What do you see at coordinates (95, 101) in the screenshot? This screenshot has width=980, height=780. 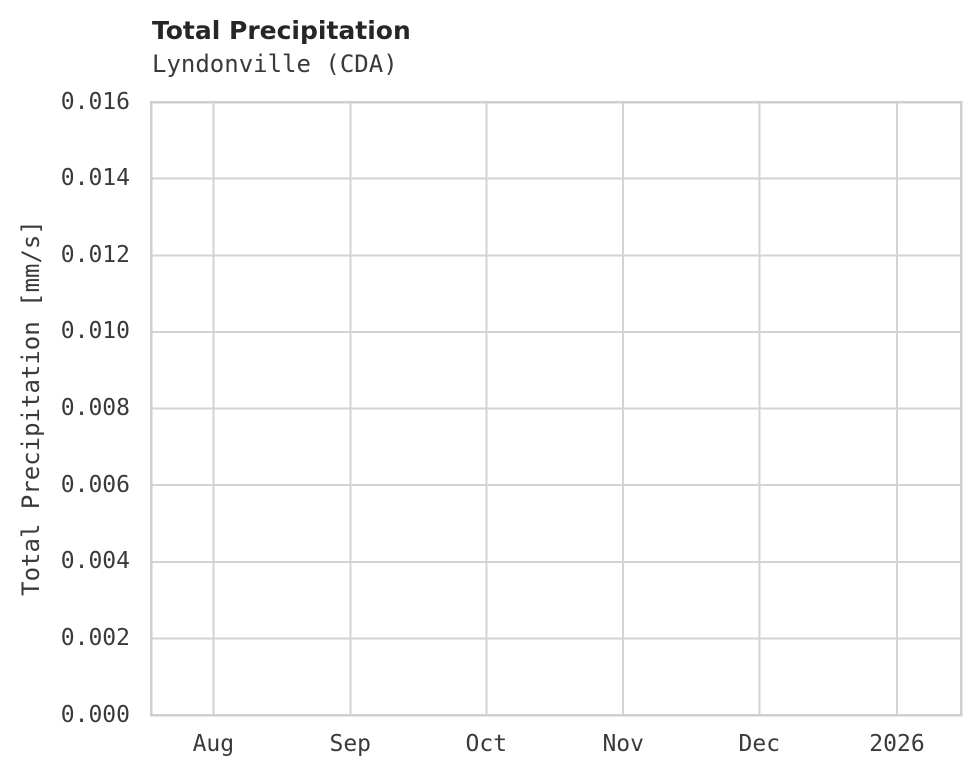 I see `y-tick-label: 0.016` at bounding box center [95, 101].